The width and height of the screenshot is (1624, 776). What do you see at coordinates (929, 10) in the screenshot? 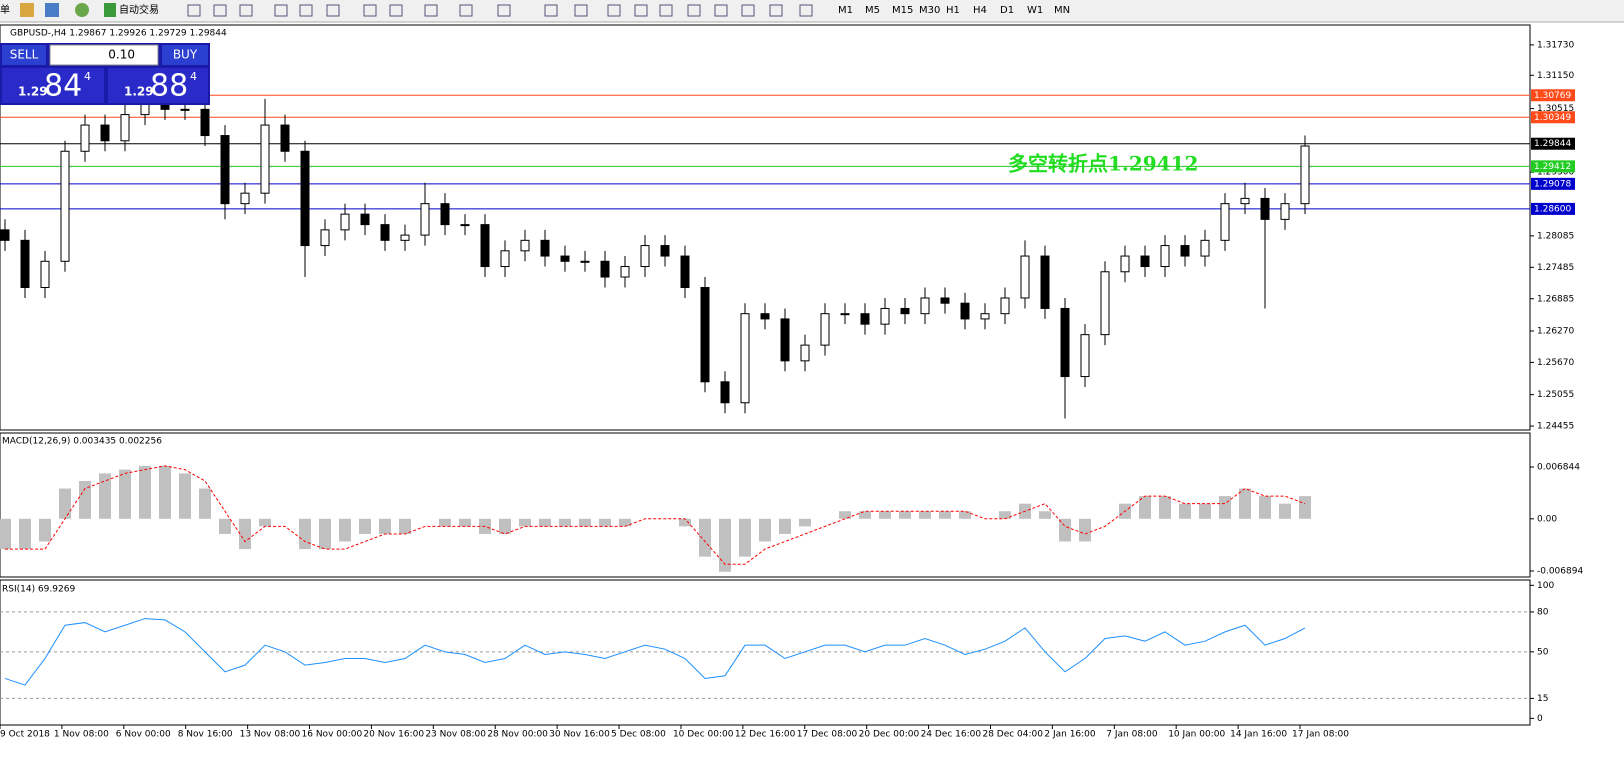
I see `timeframe-button: M30` at bounding box center [929, 10].